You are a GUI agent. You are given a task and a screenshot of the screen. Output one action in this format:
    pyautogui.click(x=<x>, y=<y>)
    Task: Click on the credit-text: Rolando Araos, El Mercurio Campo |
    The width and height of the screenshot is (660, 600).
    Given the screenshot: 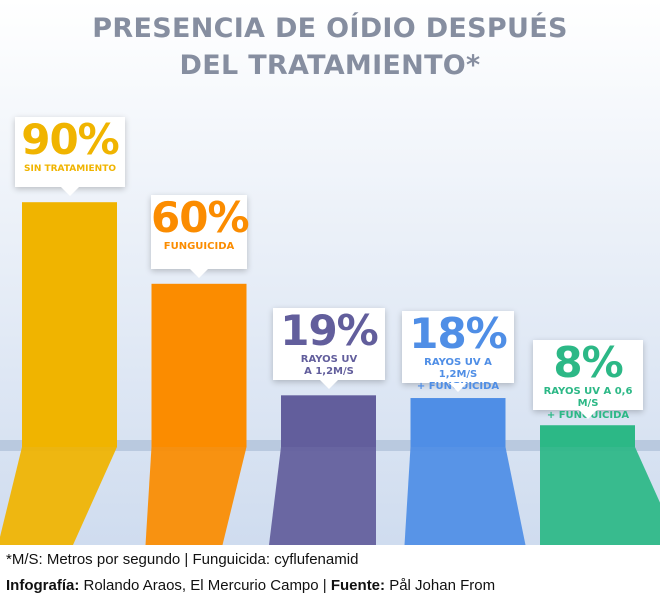 What is the action you would take?
    pyautogui.click(x=205, y=585)
    